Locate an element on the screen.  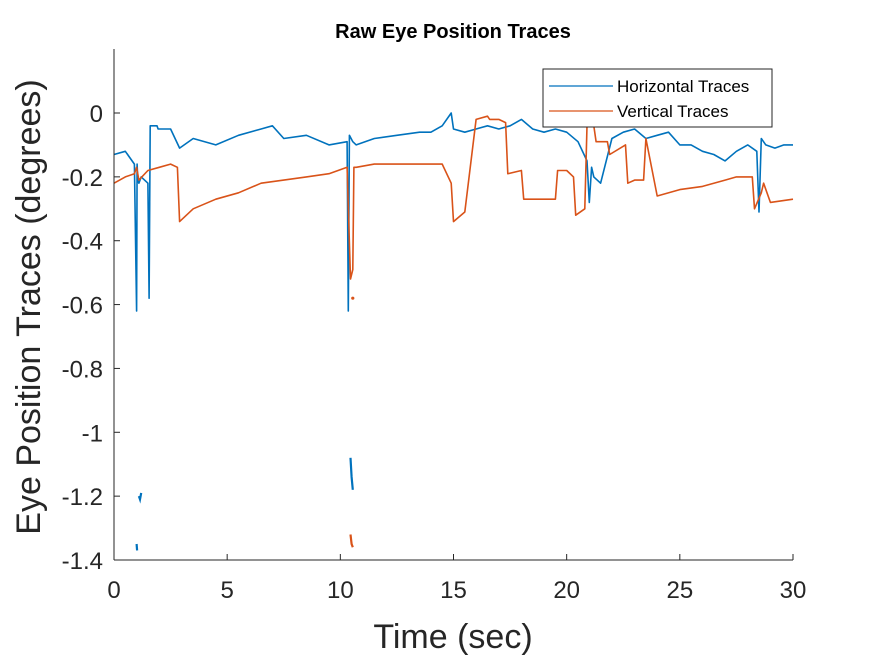
x-tick-label: 30 is located at coordinates (793, 590).